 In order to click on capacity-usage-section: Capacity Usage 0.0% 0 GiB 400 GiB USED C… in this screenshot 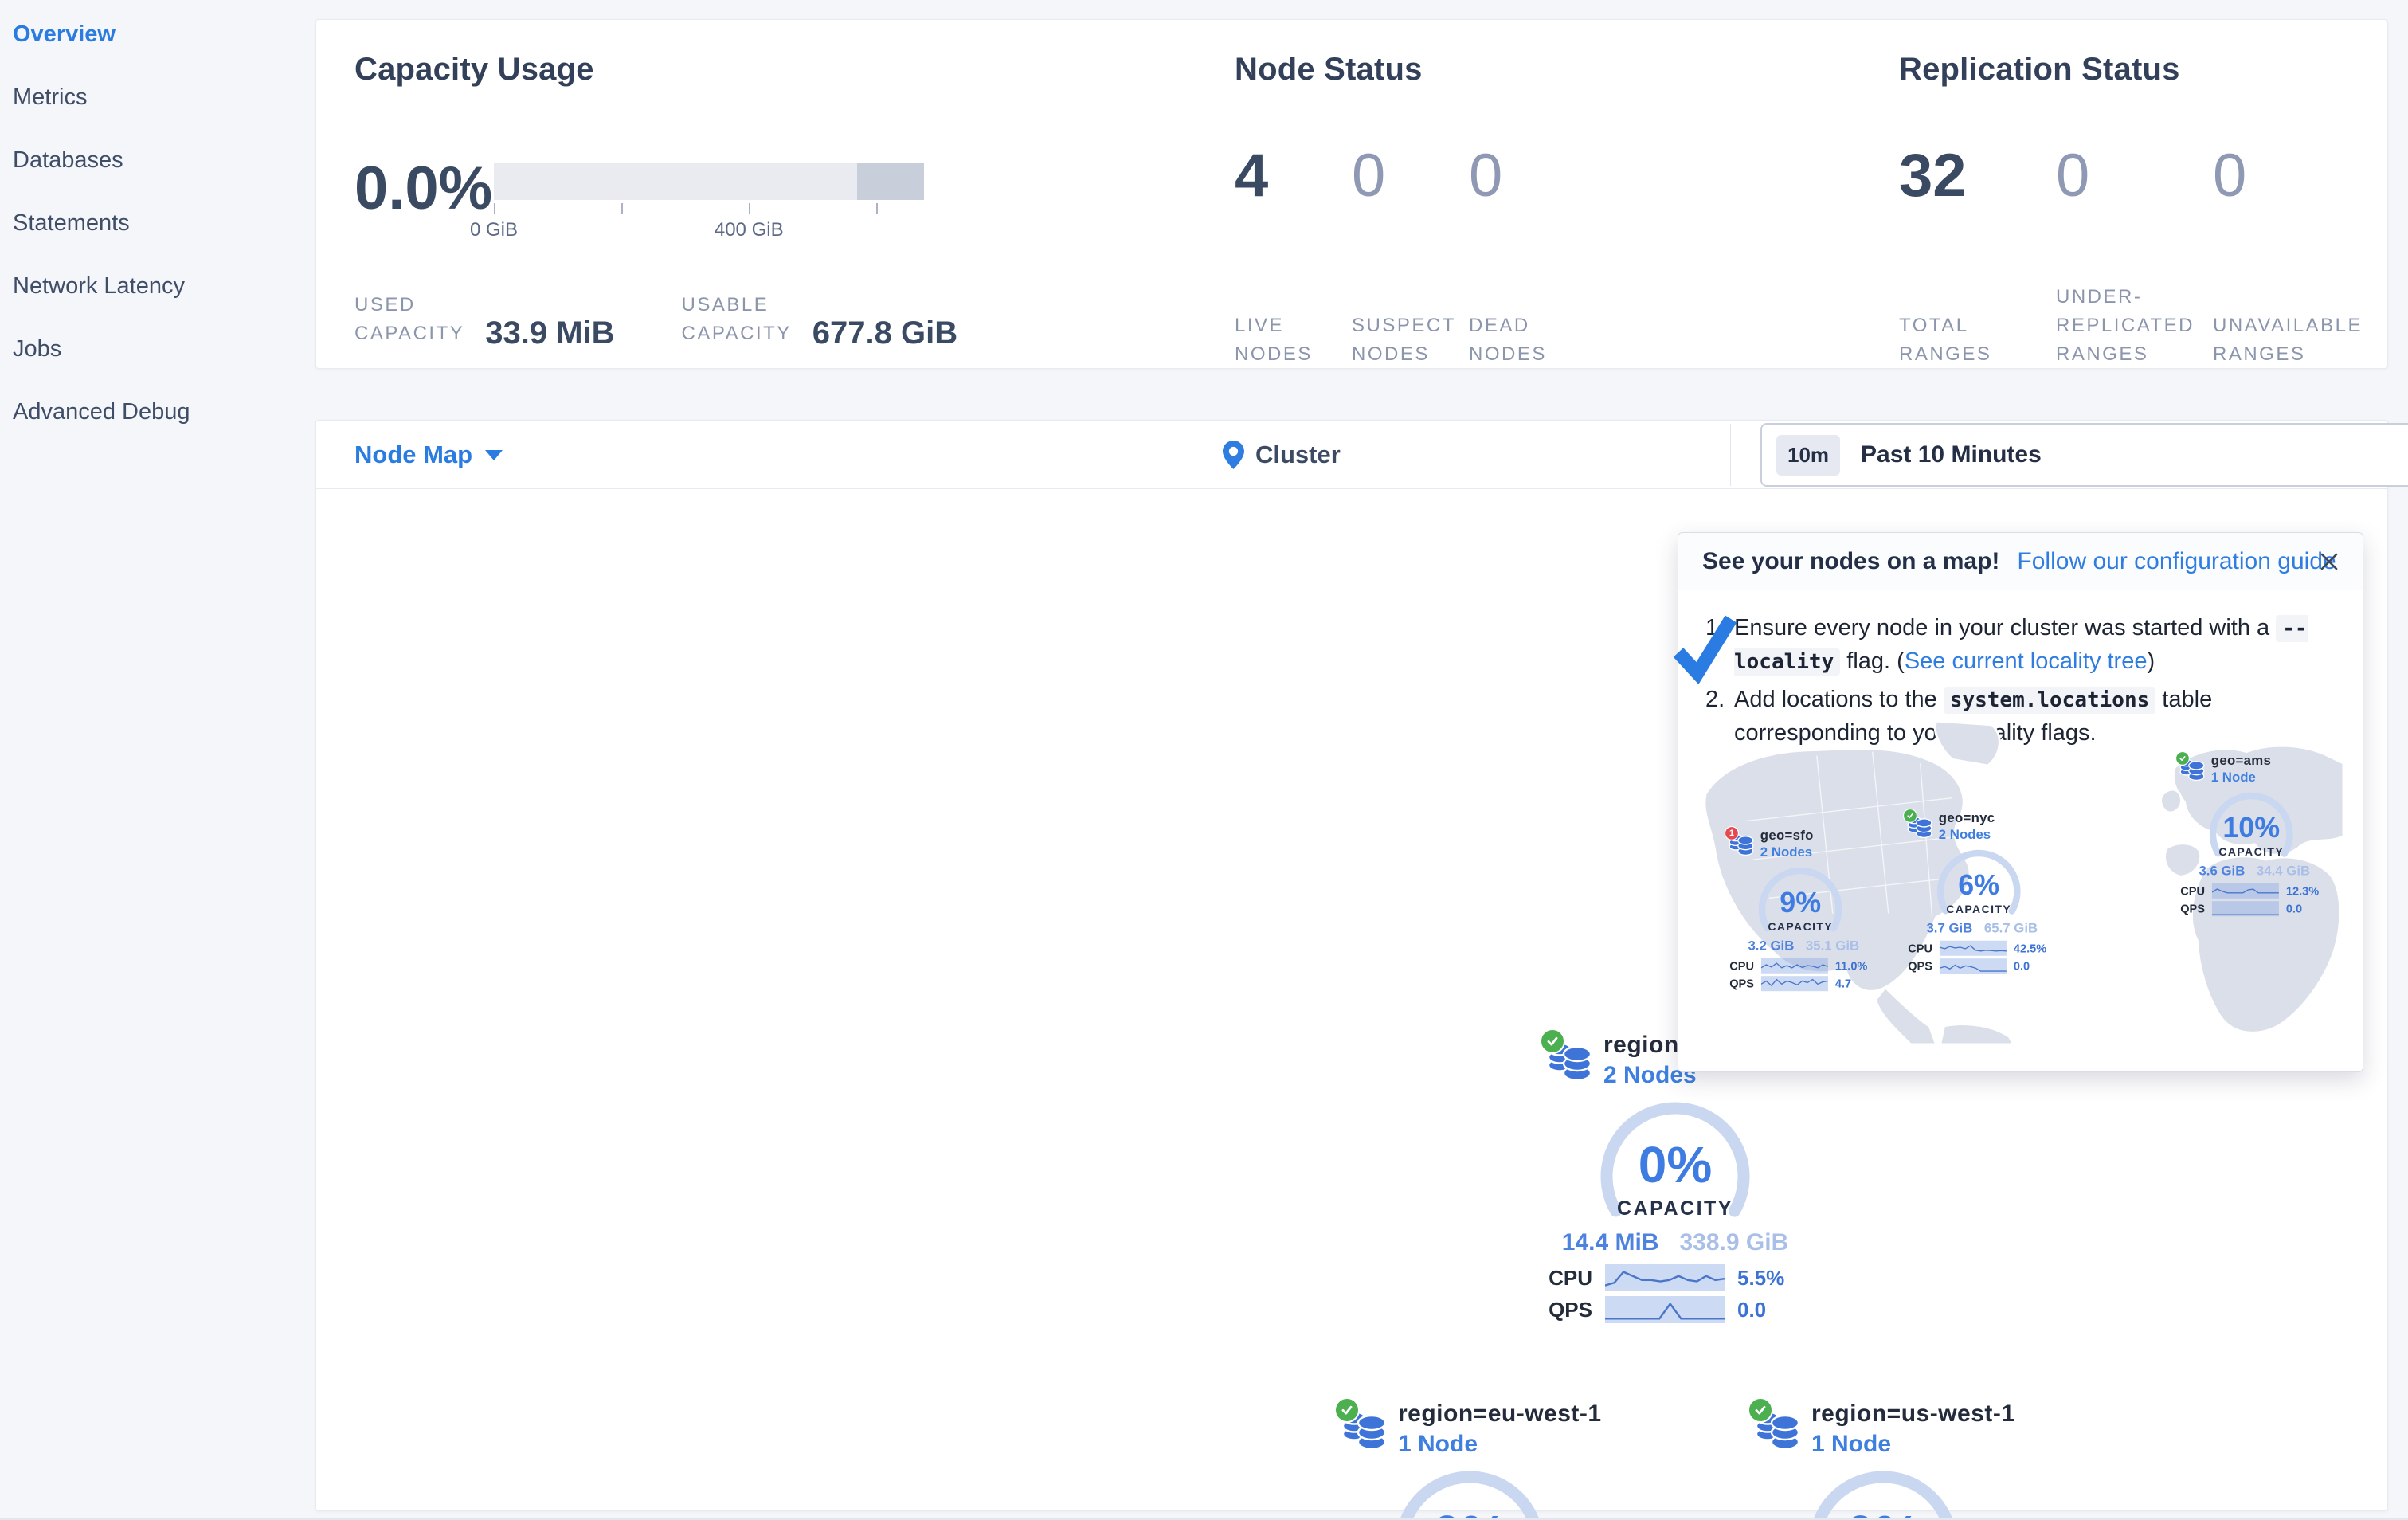, I will do `click(795, 210)`.